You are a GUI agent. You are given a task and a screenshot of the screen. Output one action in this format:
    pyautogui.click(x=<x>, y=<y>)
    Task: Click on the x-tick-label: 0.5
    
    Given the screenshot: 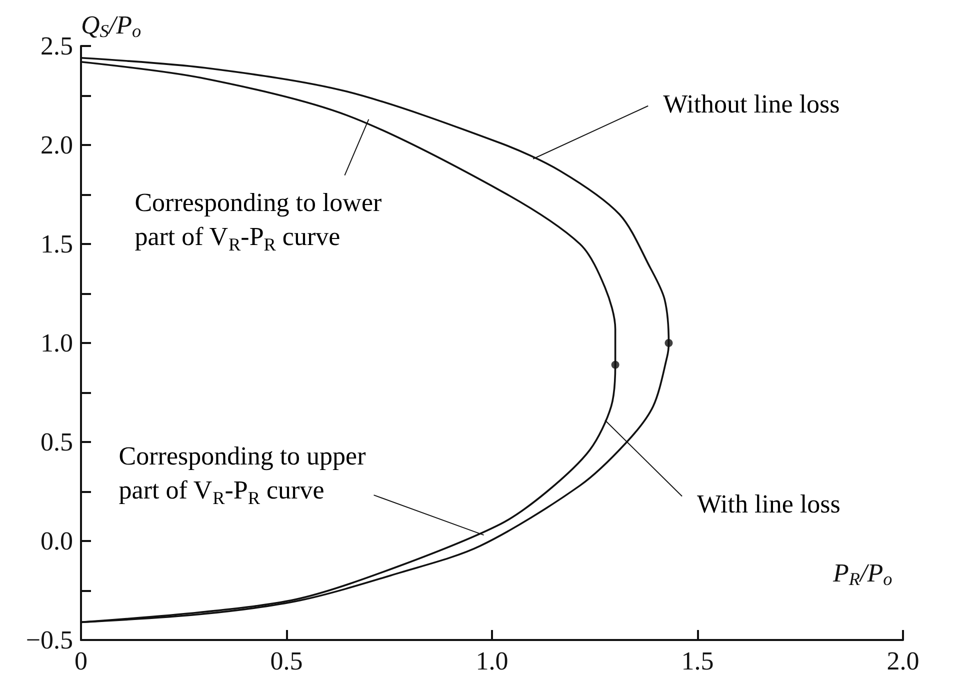 What is the action you would take?
    pyautogui.click(x=286, y=661)
    